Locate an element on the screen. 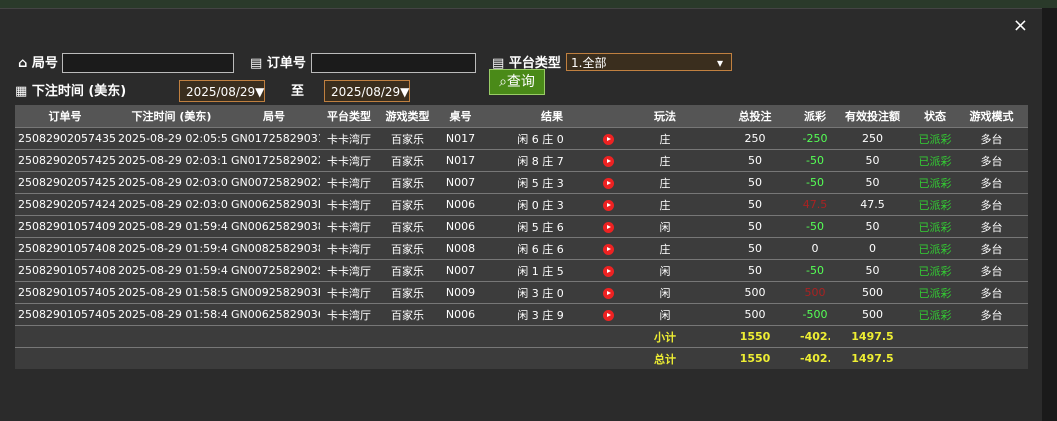 The image size is (1057, 421). column-header: 结果 is located at coordinates (552, 116).